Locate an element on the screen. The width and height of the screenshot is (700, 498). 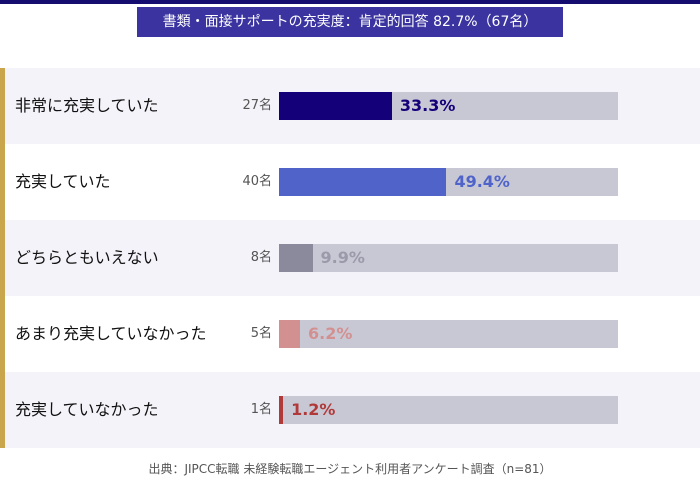
value-label: 9.9% is located at coordinates (342, 257).